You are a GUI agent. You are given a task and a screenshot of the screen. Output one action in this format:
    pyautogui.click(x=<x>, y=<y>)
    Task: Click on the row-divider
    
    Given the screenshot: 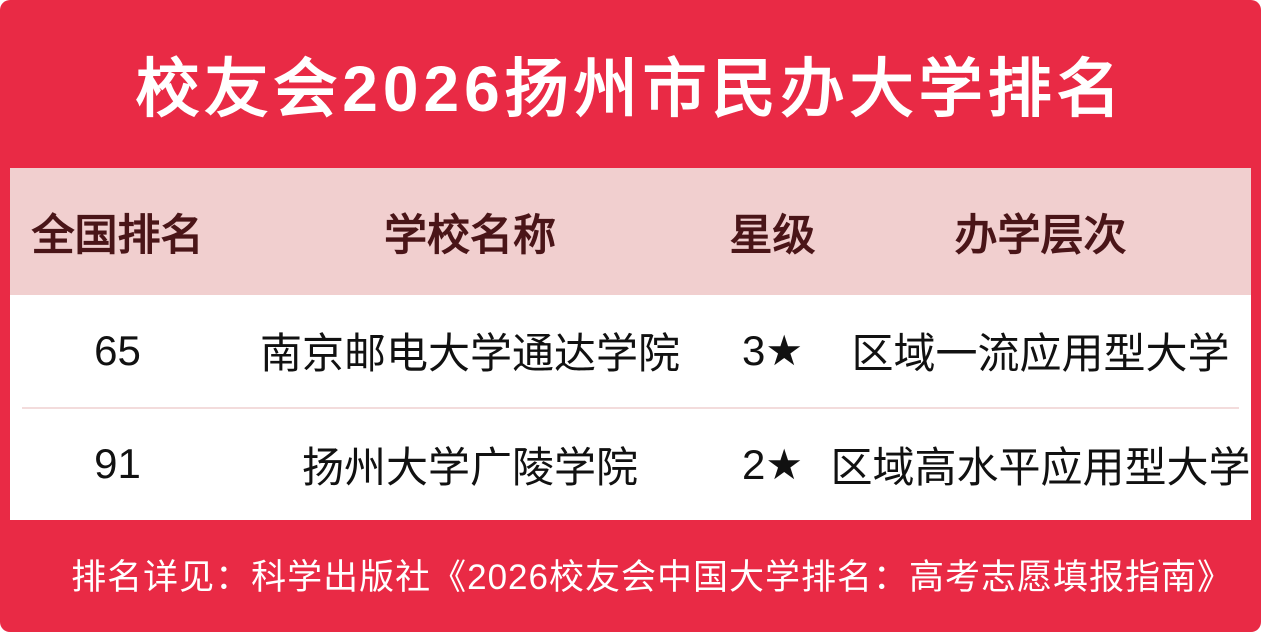 What is the action you would take?
    pyautogui.click(x=630, y=407)
    